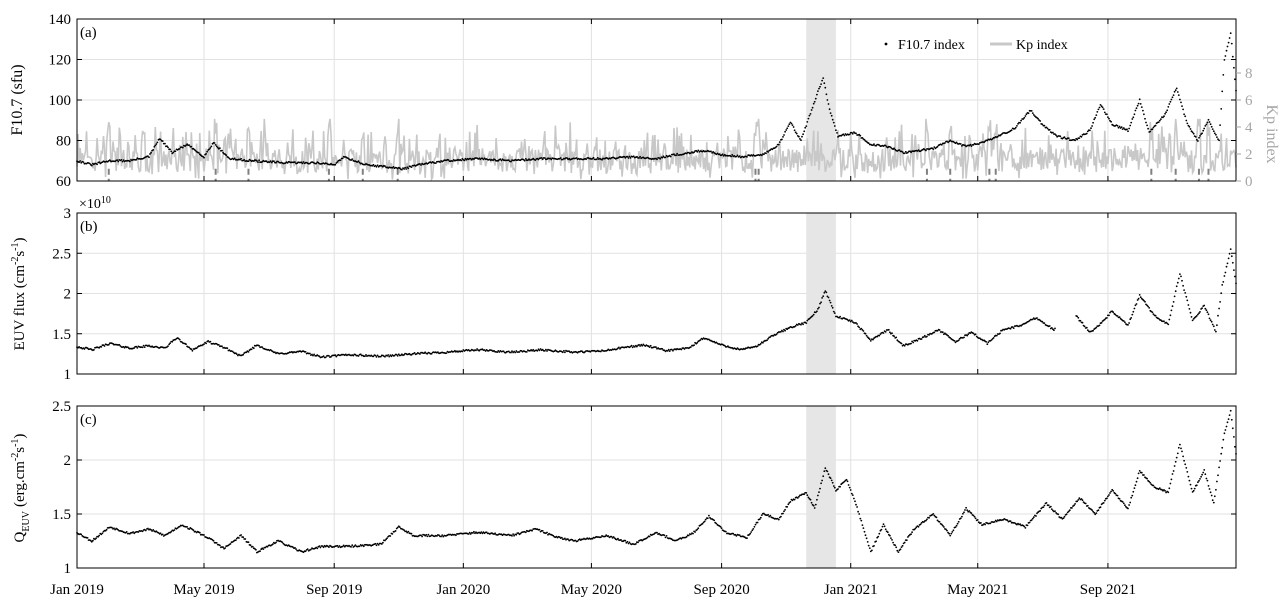  Describe the element at coordinates (20, 450) in the screenshot. I see `q-ylabel-s: s` at that location.